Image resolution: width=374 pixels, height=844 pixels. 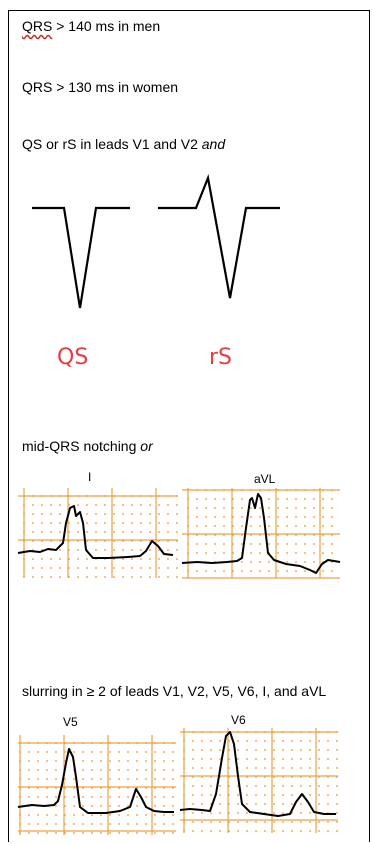 I want to click on qs-rs-text: QS or rS in leads V1 and V2, so click(x=112, y=144).